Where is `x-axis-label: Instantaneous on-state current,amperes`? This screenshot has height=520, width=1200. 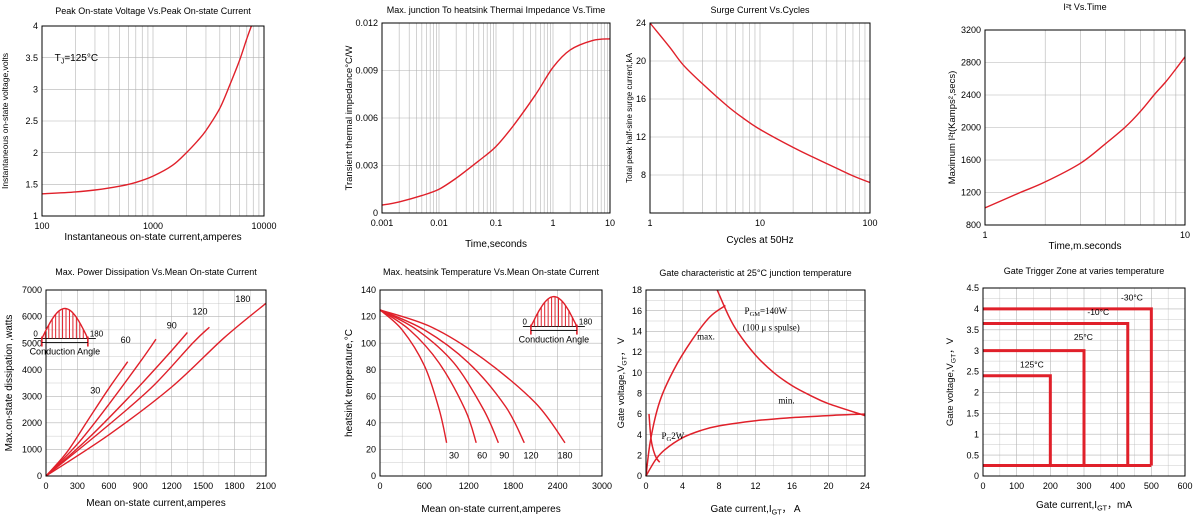
x-axis-label: Instantaneous on-state current,amperes is located at coordinates (152, 237).